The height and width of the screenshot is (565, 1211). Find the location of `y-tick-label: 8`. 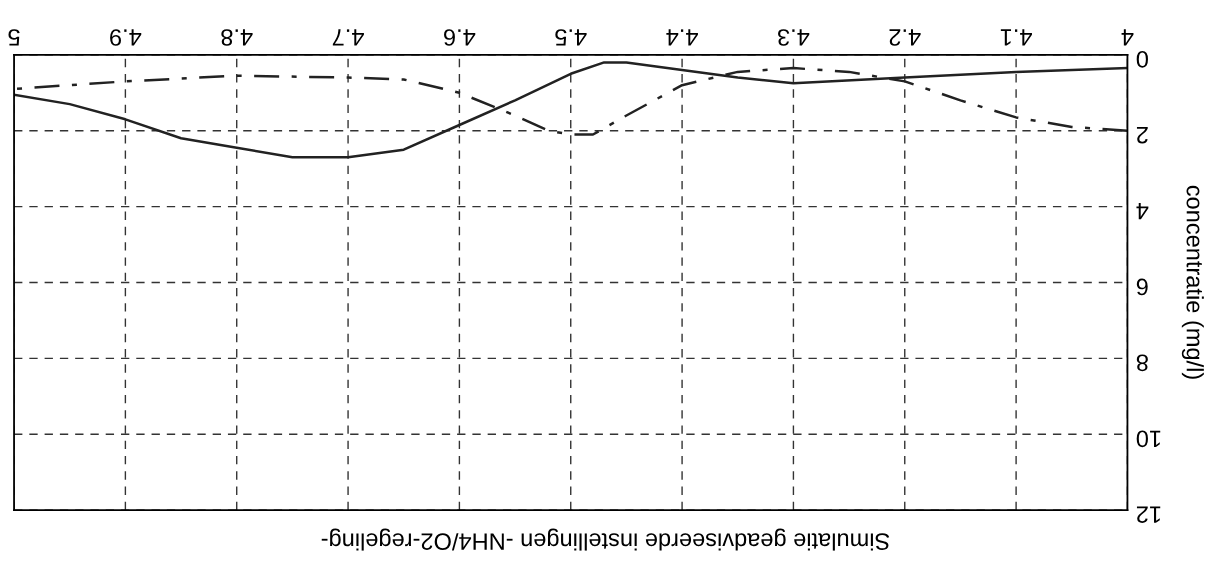

y-tick-label: 8 is located at coordinates (1142, 363).